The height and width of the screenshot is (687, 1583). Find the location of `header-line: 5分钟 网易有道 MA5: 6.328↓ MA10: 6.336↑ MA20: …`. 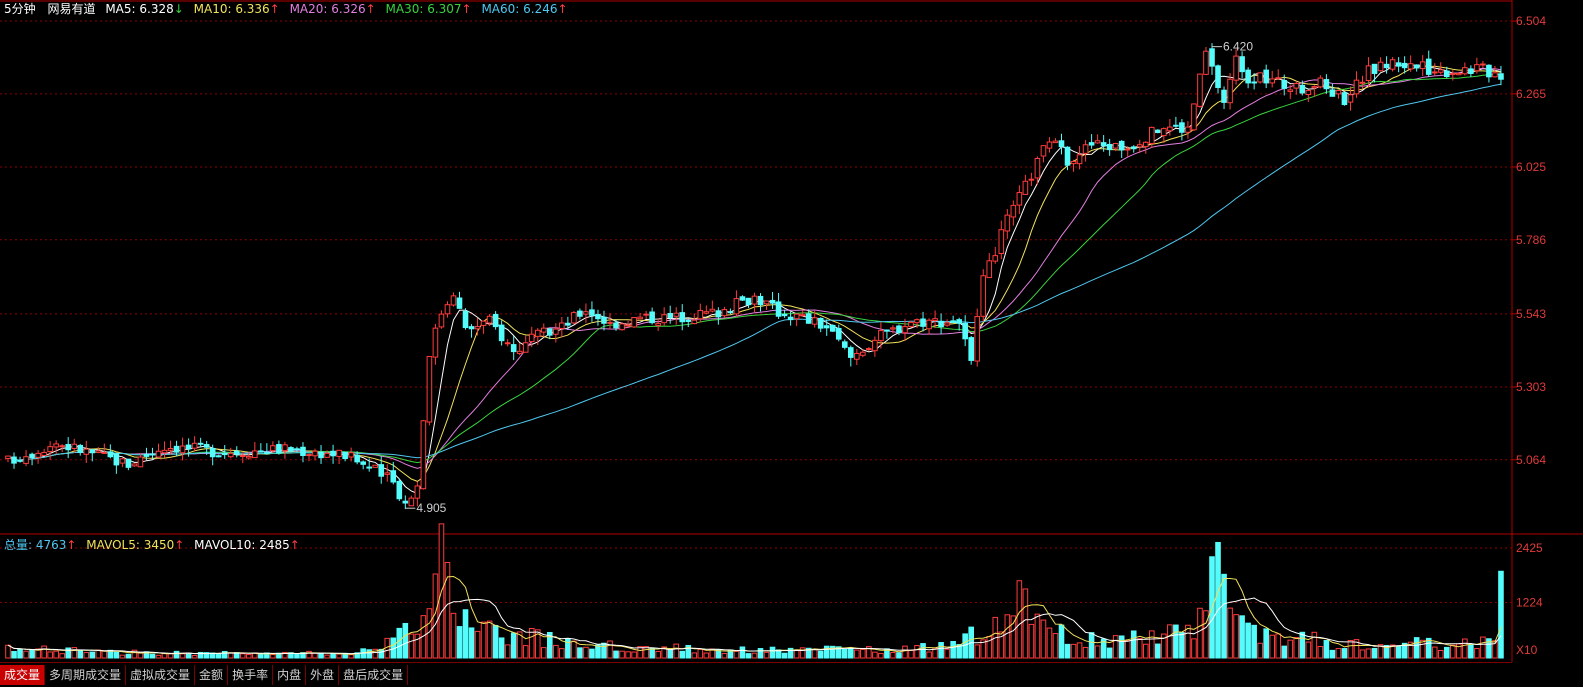

header-line: 5分钟 网易有道 MA5: 6.328↓ MA10: 6.336↑ MA20: … is located at coordinates (286, 8).